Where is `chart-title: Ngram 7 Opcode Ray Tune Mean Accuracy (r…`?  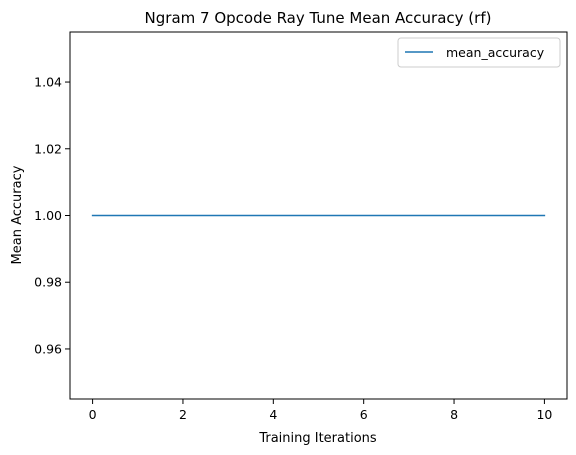
chart-title: Ngram 7 Opcode Ray Tune Mean Accuracy (r… is located at coordinates (318, 18).